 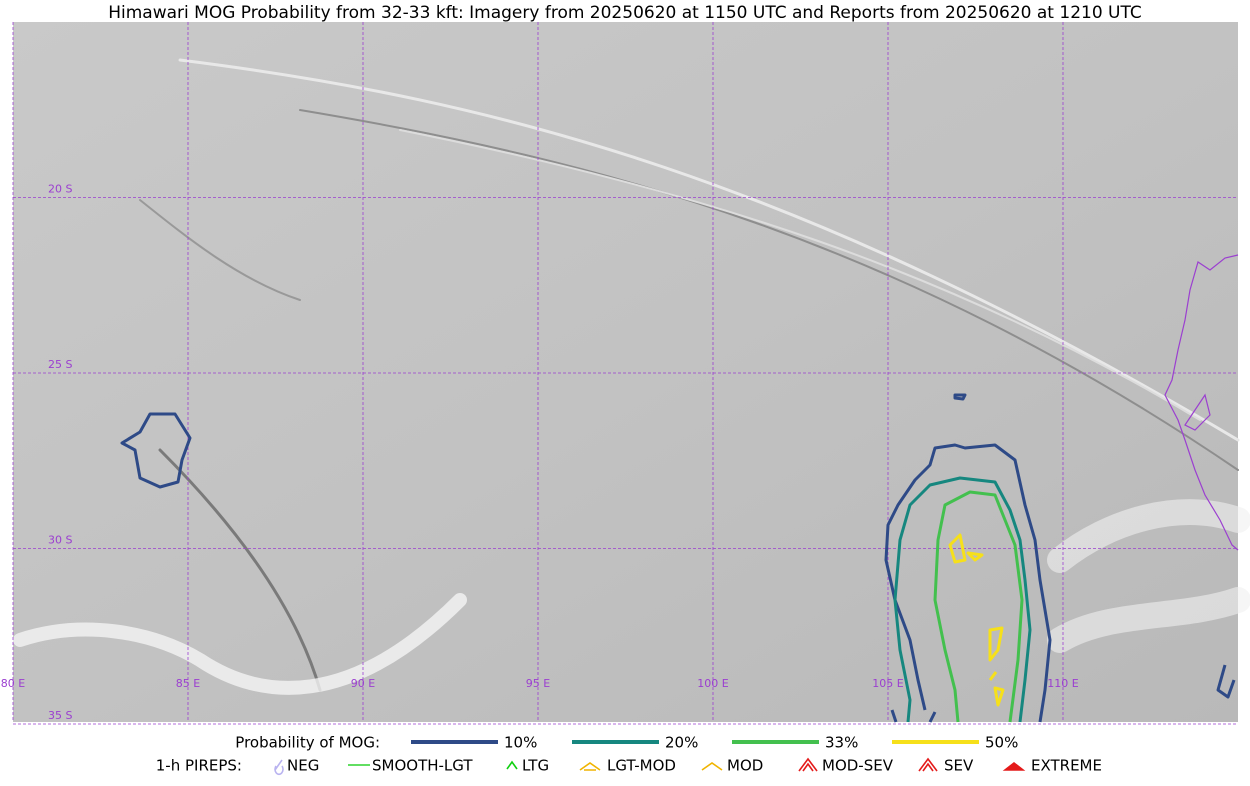 I want to click on lon-label: 85 E, so click(x=188, y=683).